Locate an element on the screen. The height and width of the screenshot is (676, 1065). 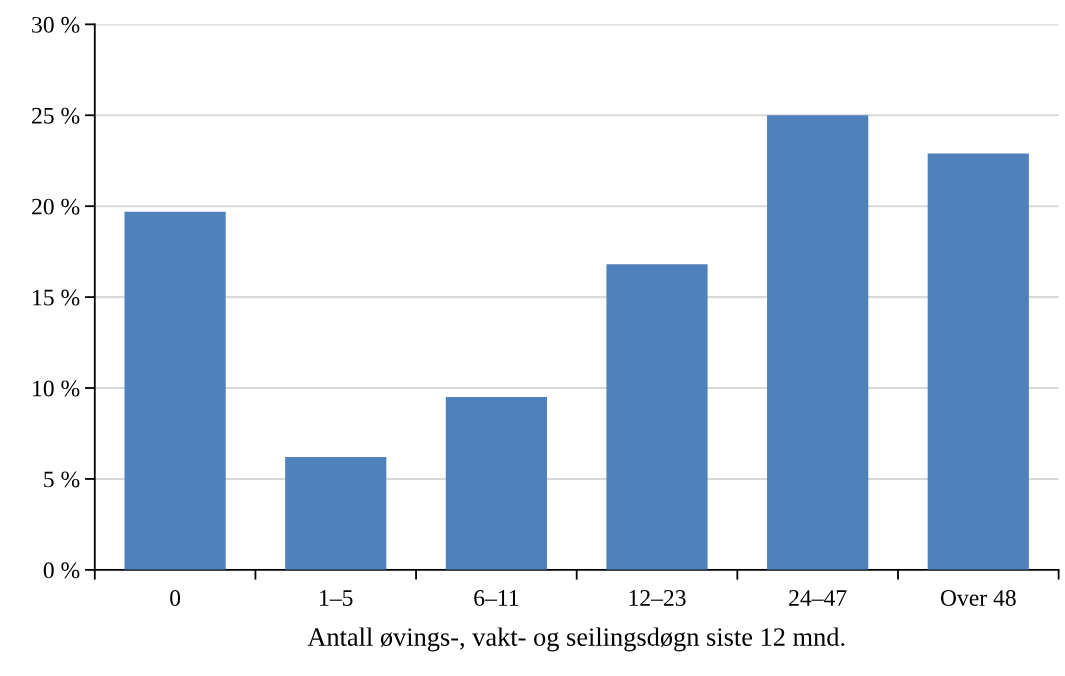
x-tick-label: 0 is located at coordinates (175, 597).